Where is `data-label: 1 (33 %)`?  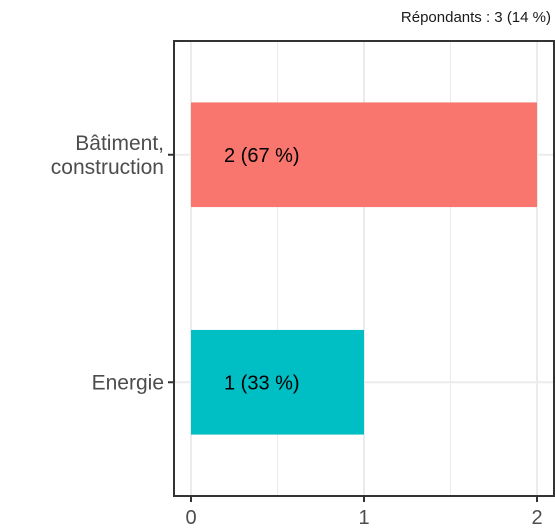
data-label: 1 (33 %) is located at coordinates (262, 383).